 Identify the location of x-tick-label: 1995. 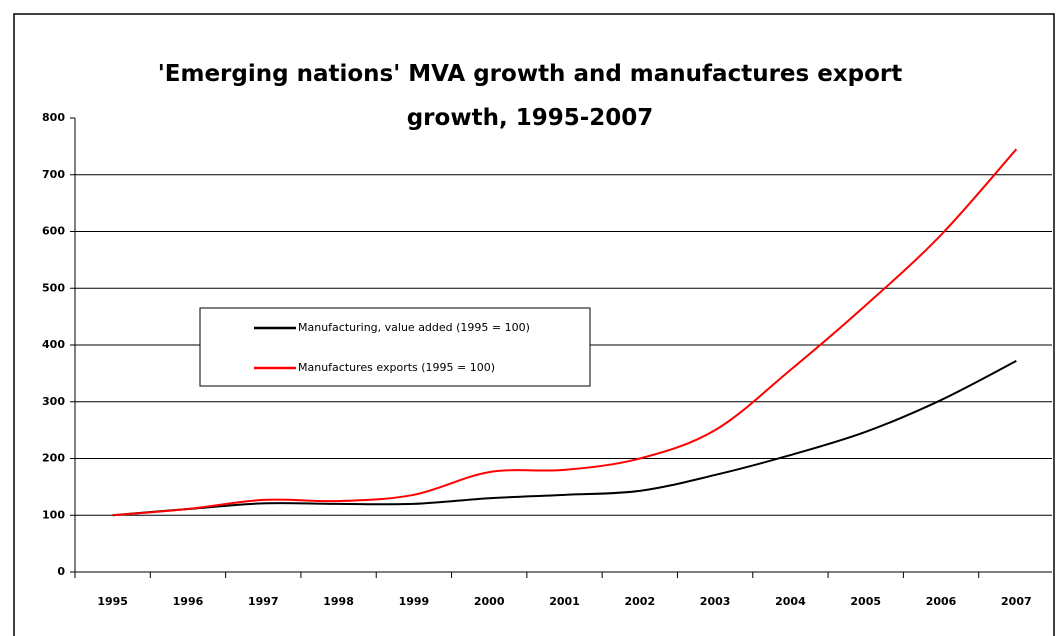
(112, 601).